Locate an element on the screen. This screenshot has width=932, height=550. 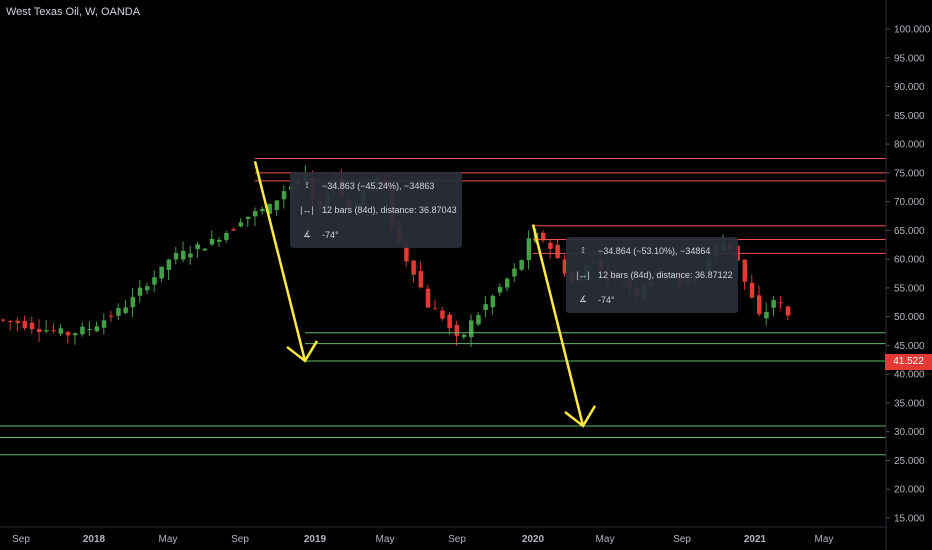
angle-icon: ∡ is located at coordinates (583, 299).